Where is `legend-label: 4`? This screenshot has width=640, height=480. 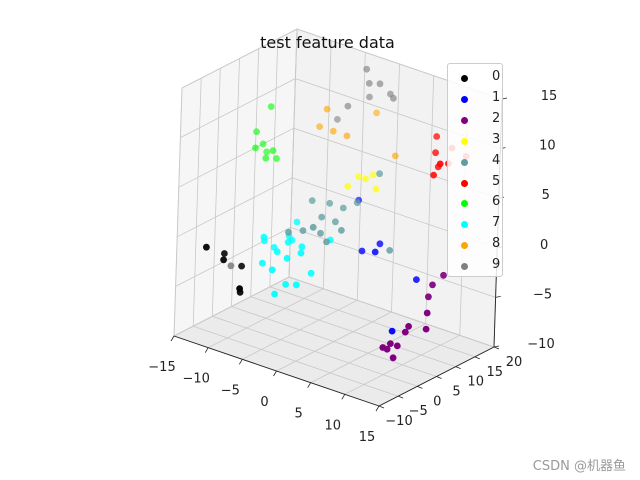 legend-label: 4 is located at coordinates (496, 160).